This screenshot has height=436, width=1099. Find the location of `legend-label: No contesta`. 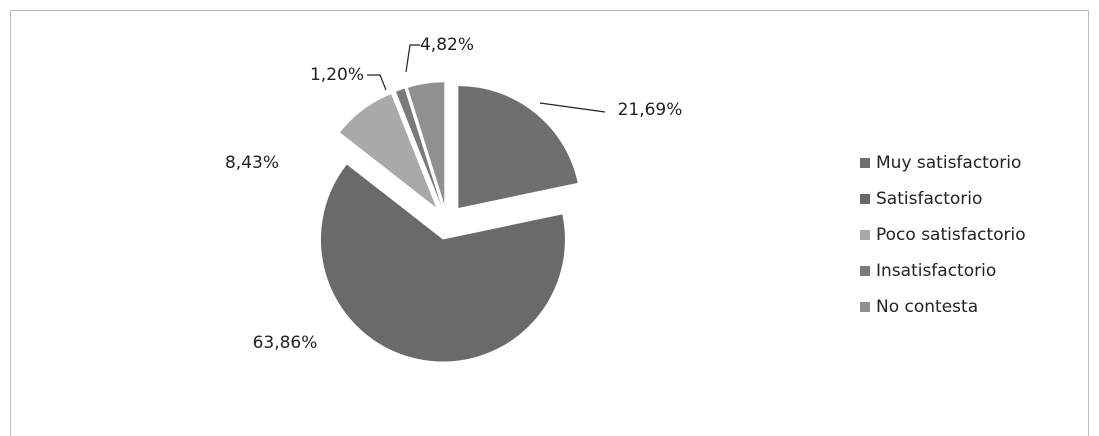

legend-label: No contesta is located at coordinates (927, 307).